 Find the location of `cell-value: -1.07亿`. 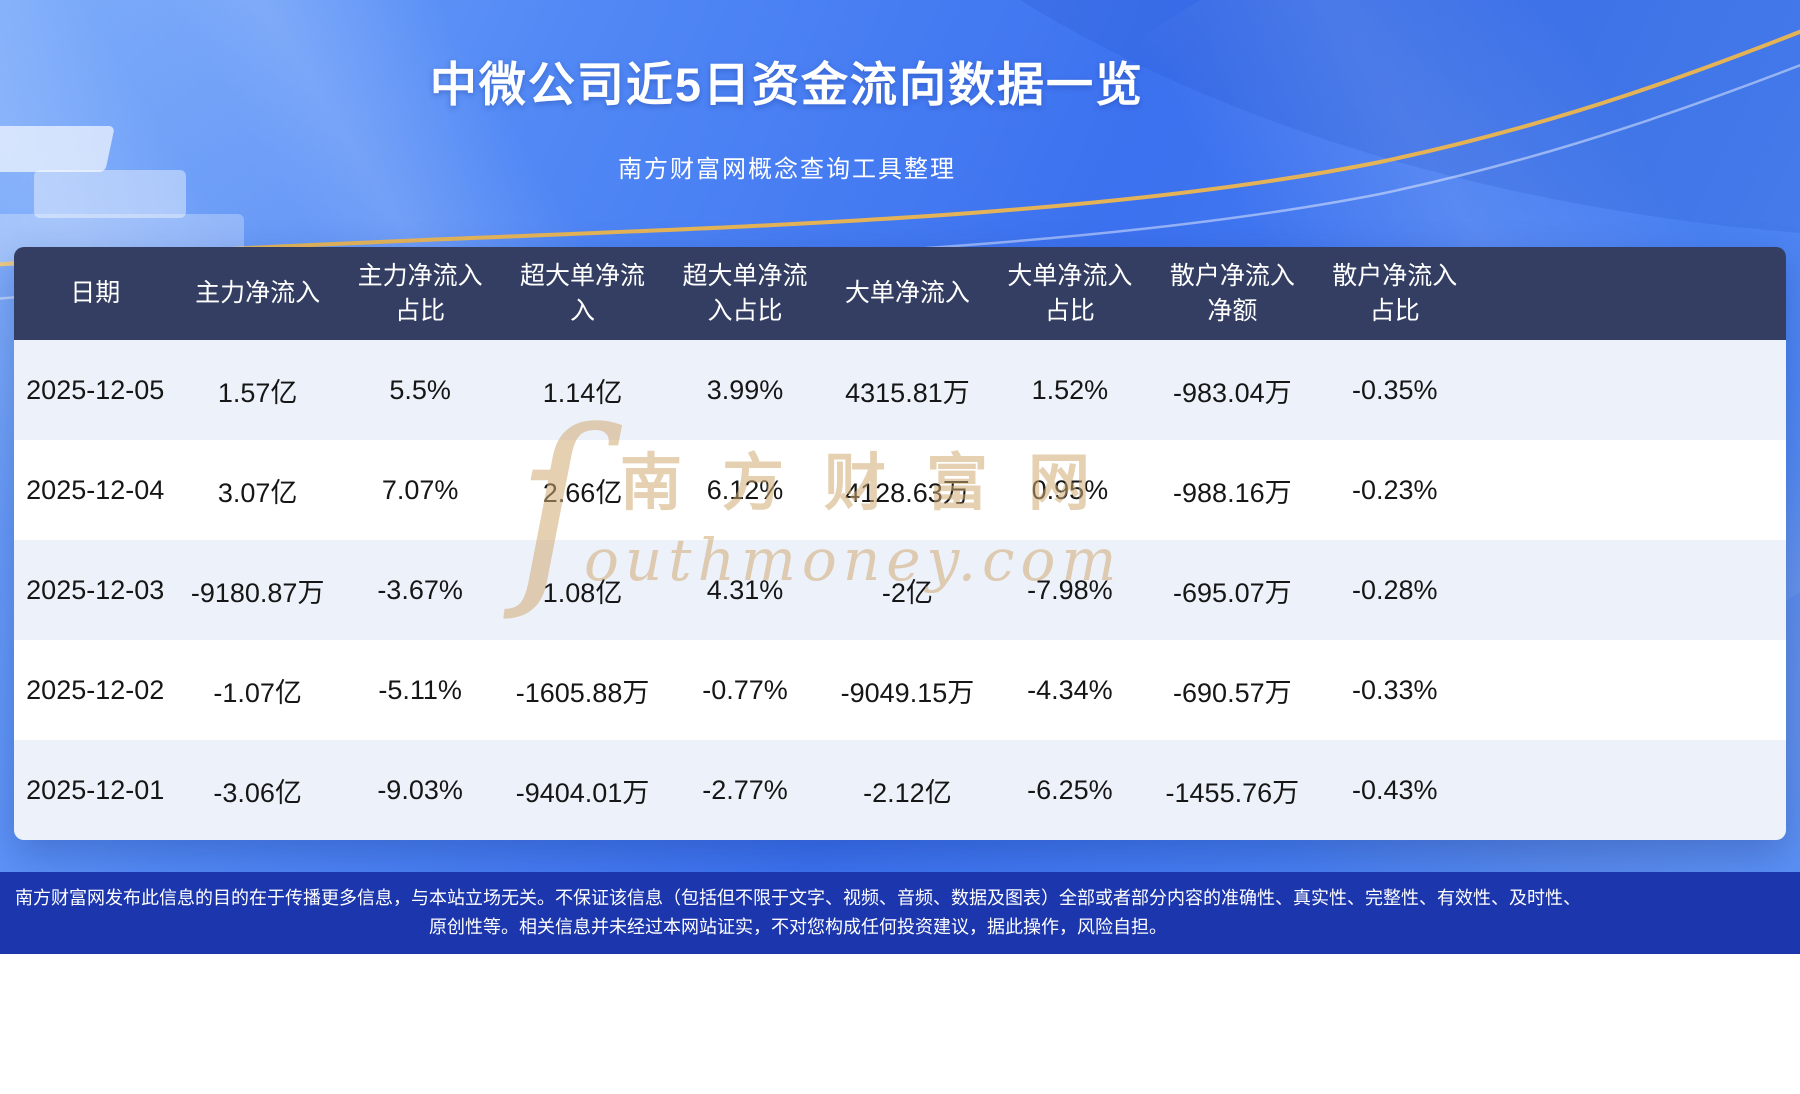

cell-value: -1.07亿 is located at coordinates (257, 692).